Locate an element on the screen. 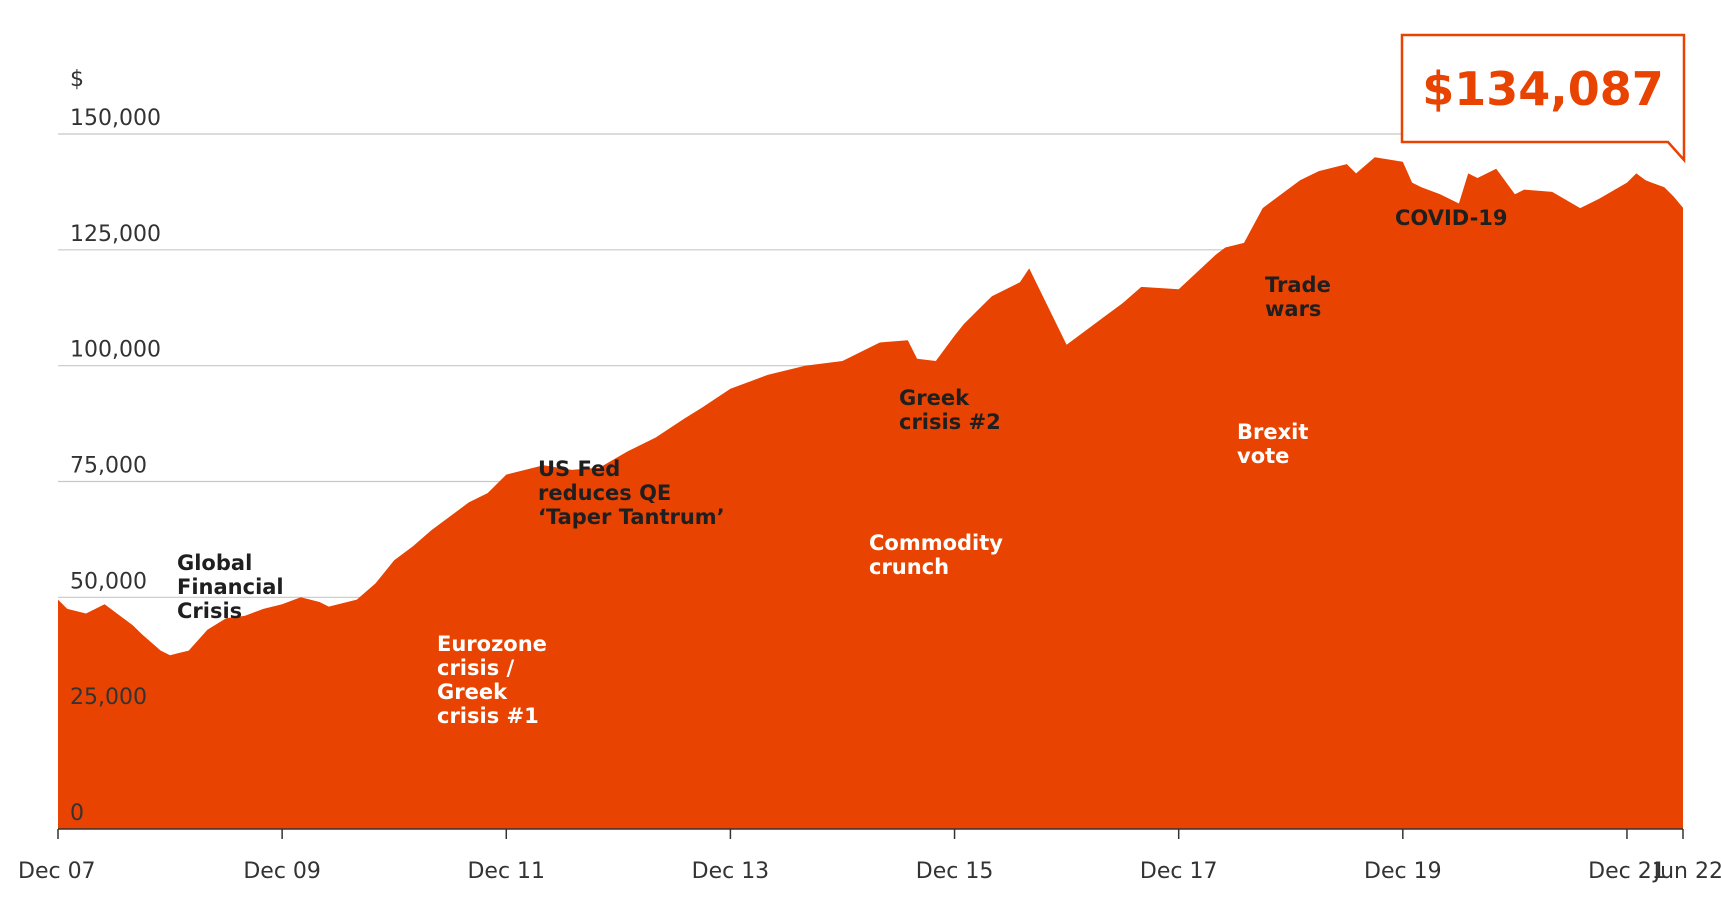 The height and width of the screenshot is (901, 1721). y-tick-labels: 0 25,000 50,000 75,000 100,000 125,000 150,000 is located at coordinates (115, 466).